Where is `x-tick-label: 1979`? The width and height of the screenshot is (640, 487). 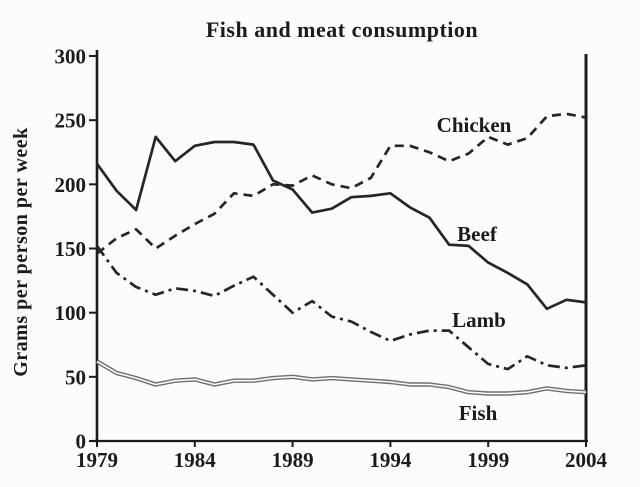 x-tick-label: 1979 is located at coordinates (97, 460).